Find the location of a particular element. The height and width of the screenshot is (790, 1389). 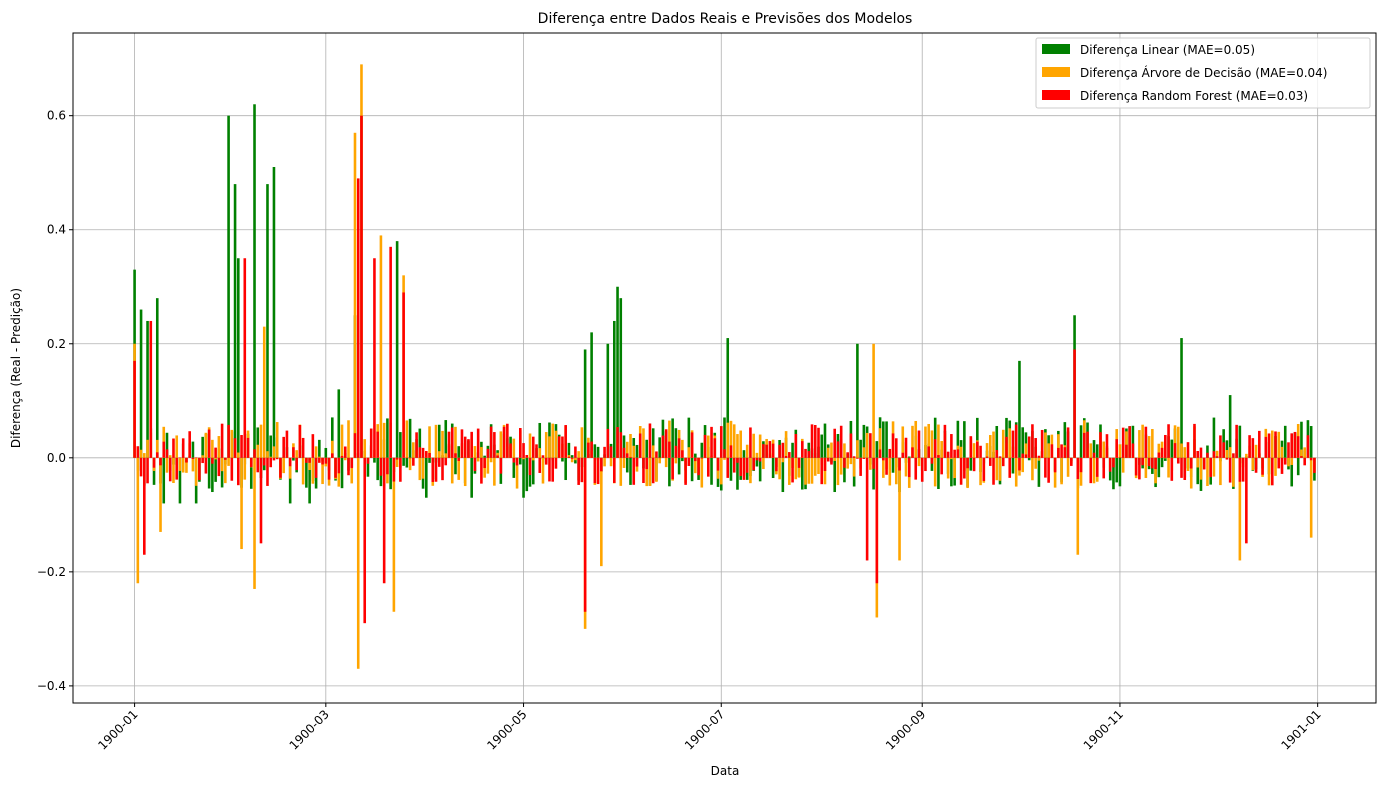

legend-label-decision-tree: Diferença Árvore de Decisão (MAE=0.04) is located at coordinates (1203, 72).